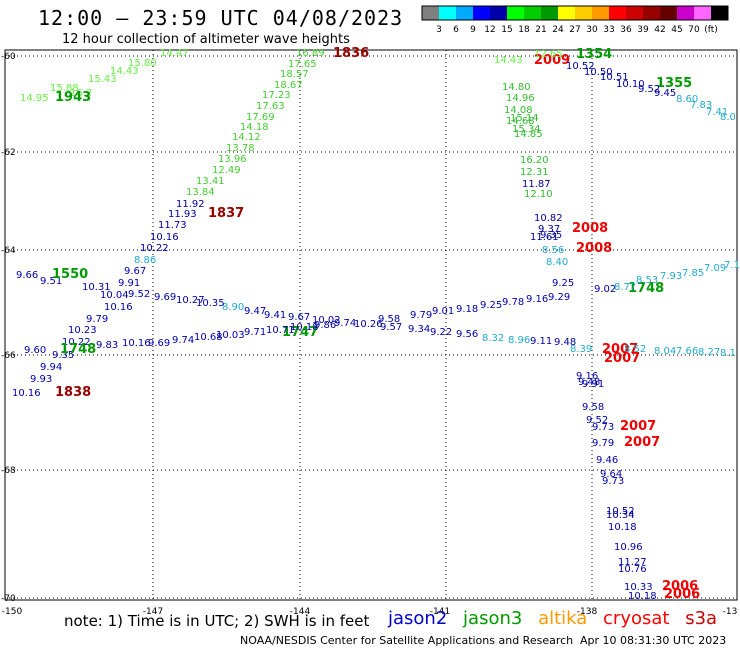 Image resolution: width=740 pixels, height=650 pixels. I want to click on wave-height-value: 7.83, so click(701, 105).